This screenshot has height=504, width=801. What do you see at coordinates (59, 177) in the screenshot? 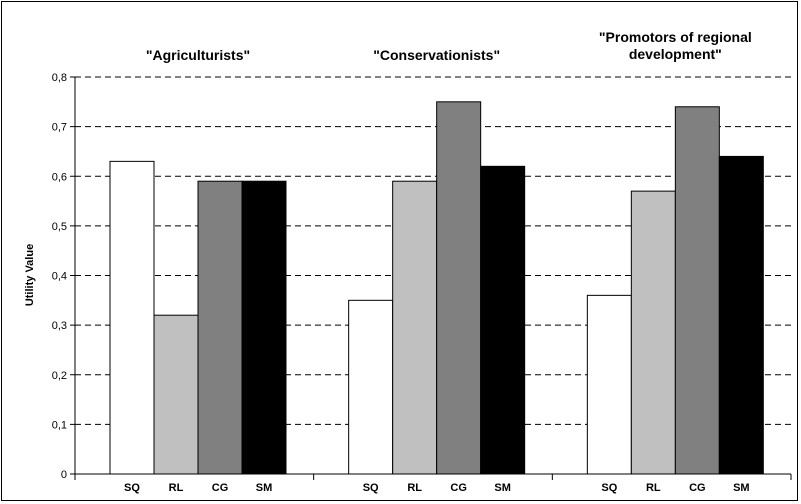
I see `y-tick-label: 0,6` at bounding box center [59, 177].